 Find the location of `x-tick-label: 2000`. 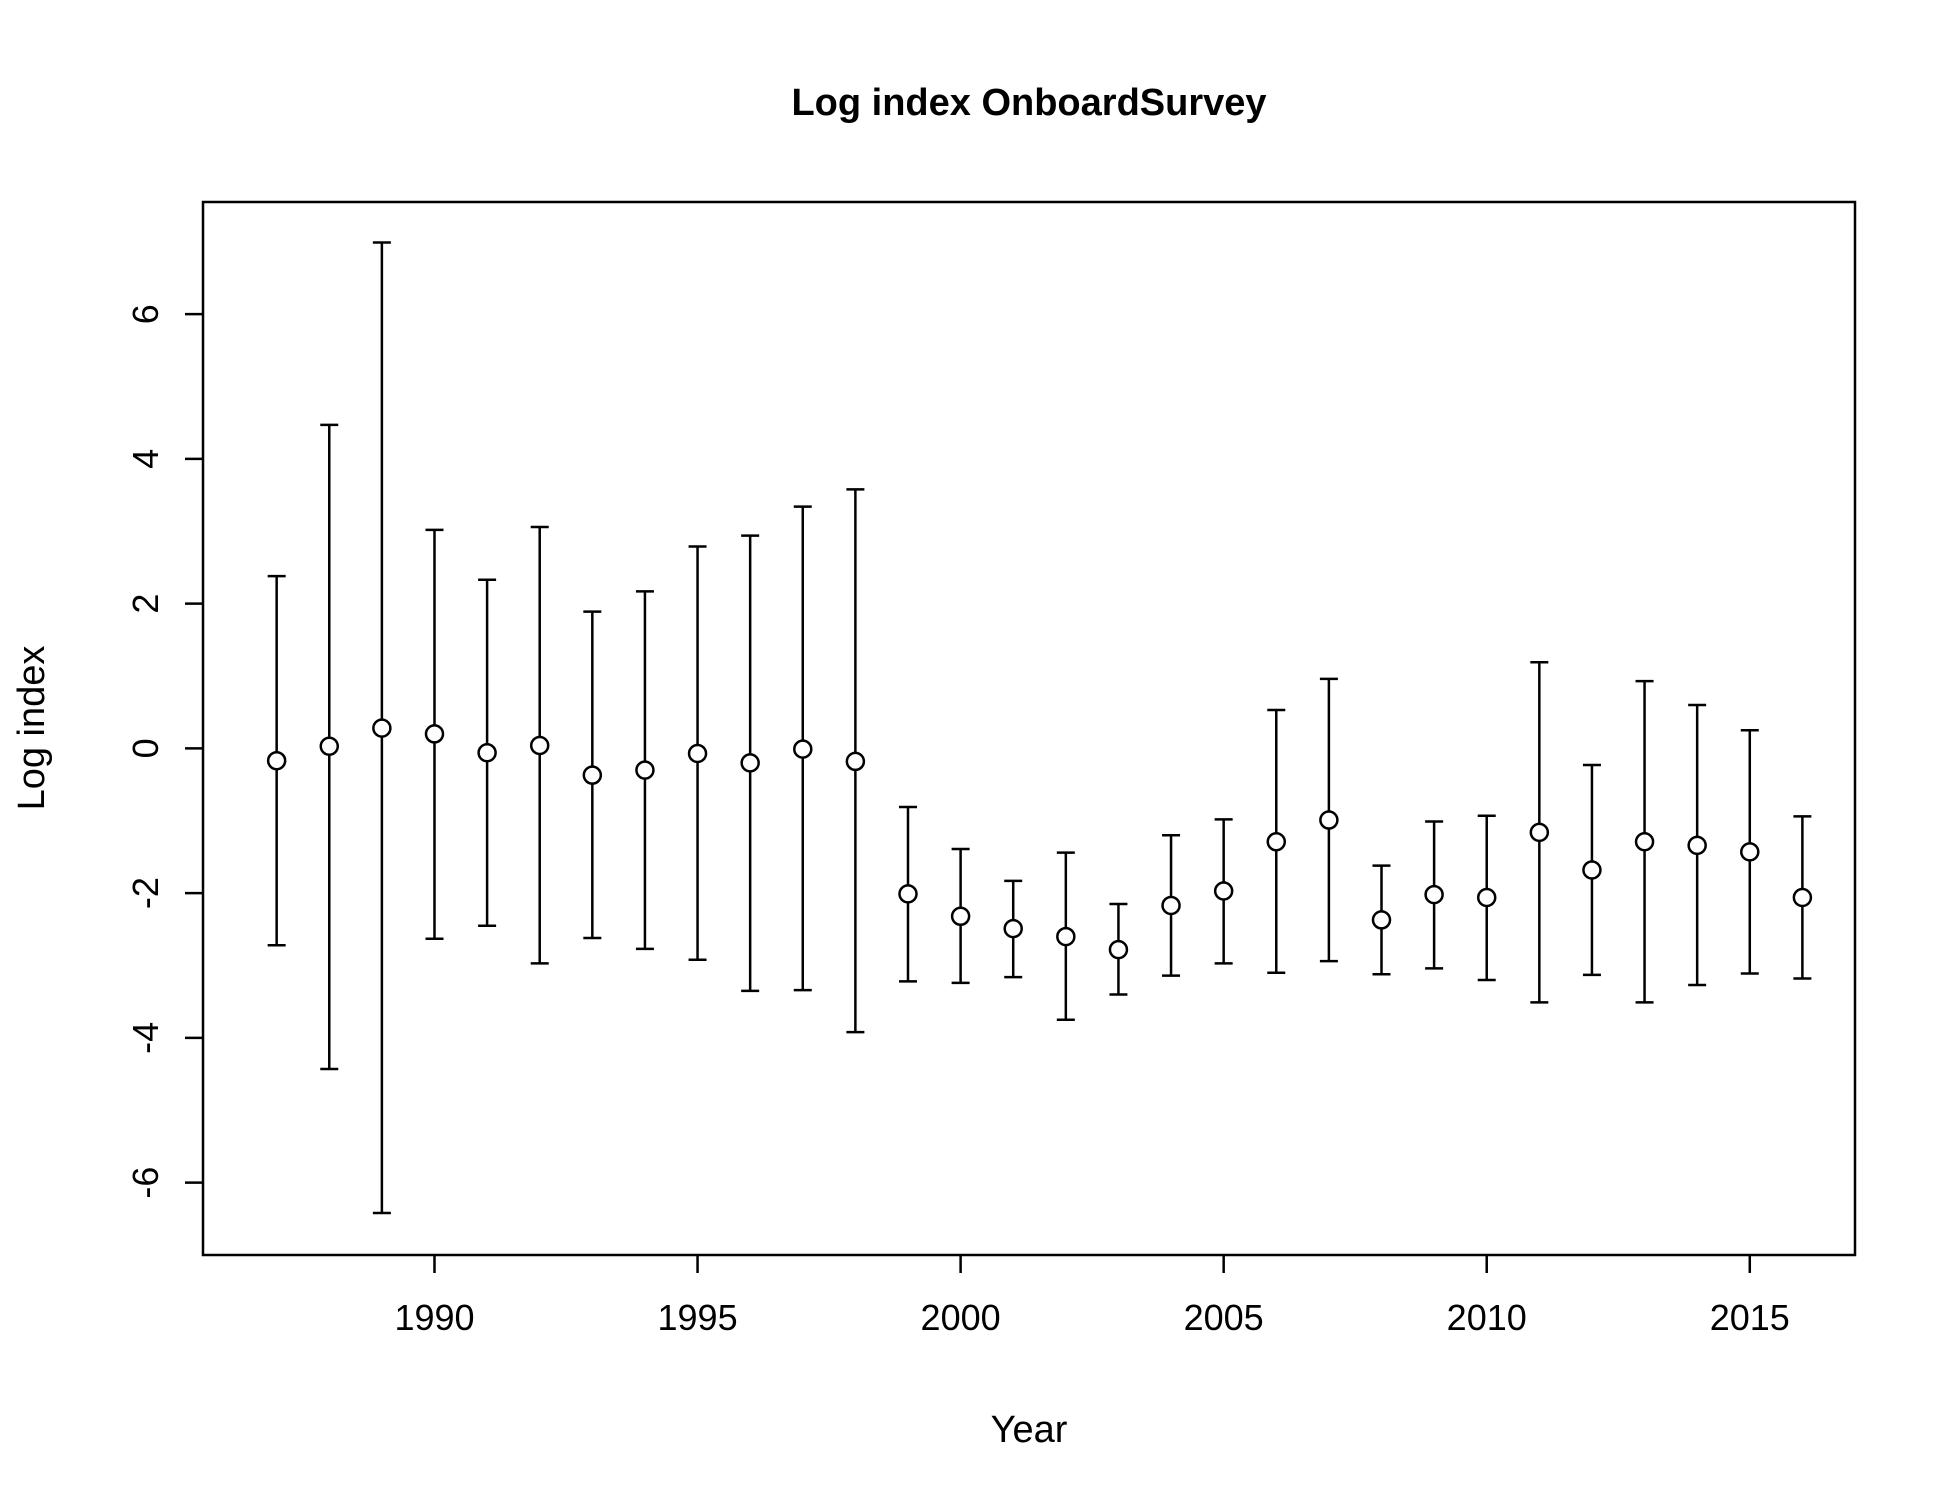

x-tick-label: 2000 is located at coordinates (961, 1317).